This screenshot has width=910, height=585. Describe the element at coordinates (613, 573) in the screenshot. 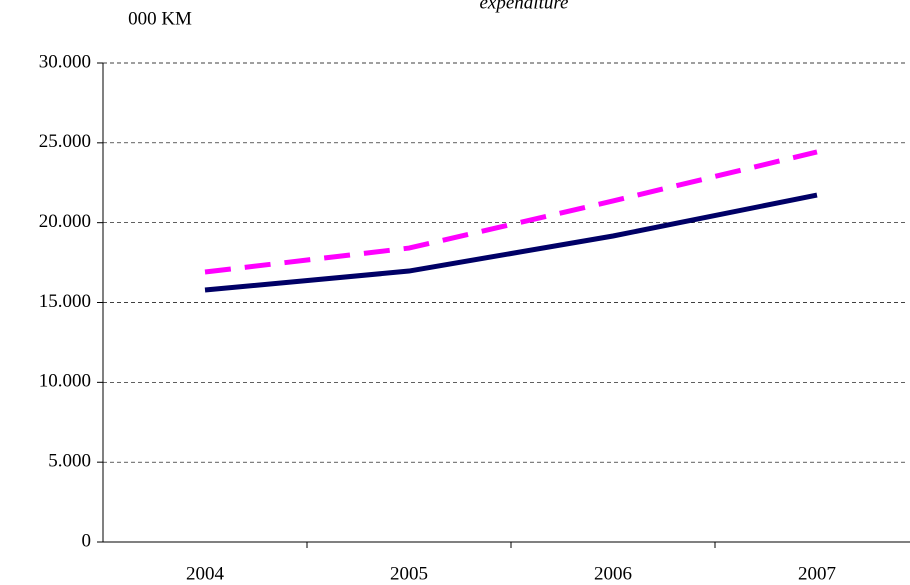

I see `x-tick-label: 2006` at that location.